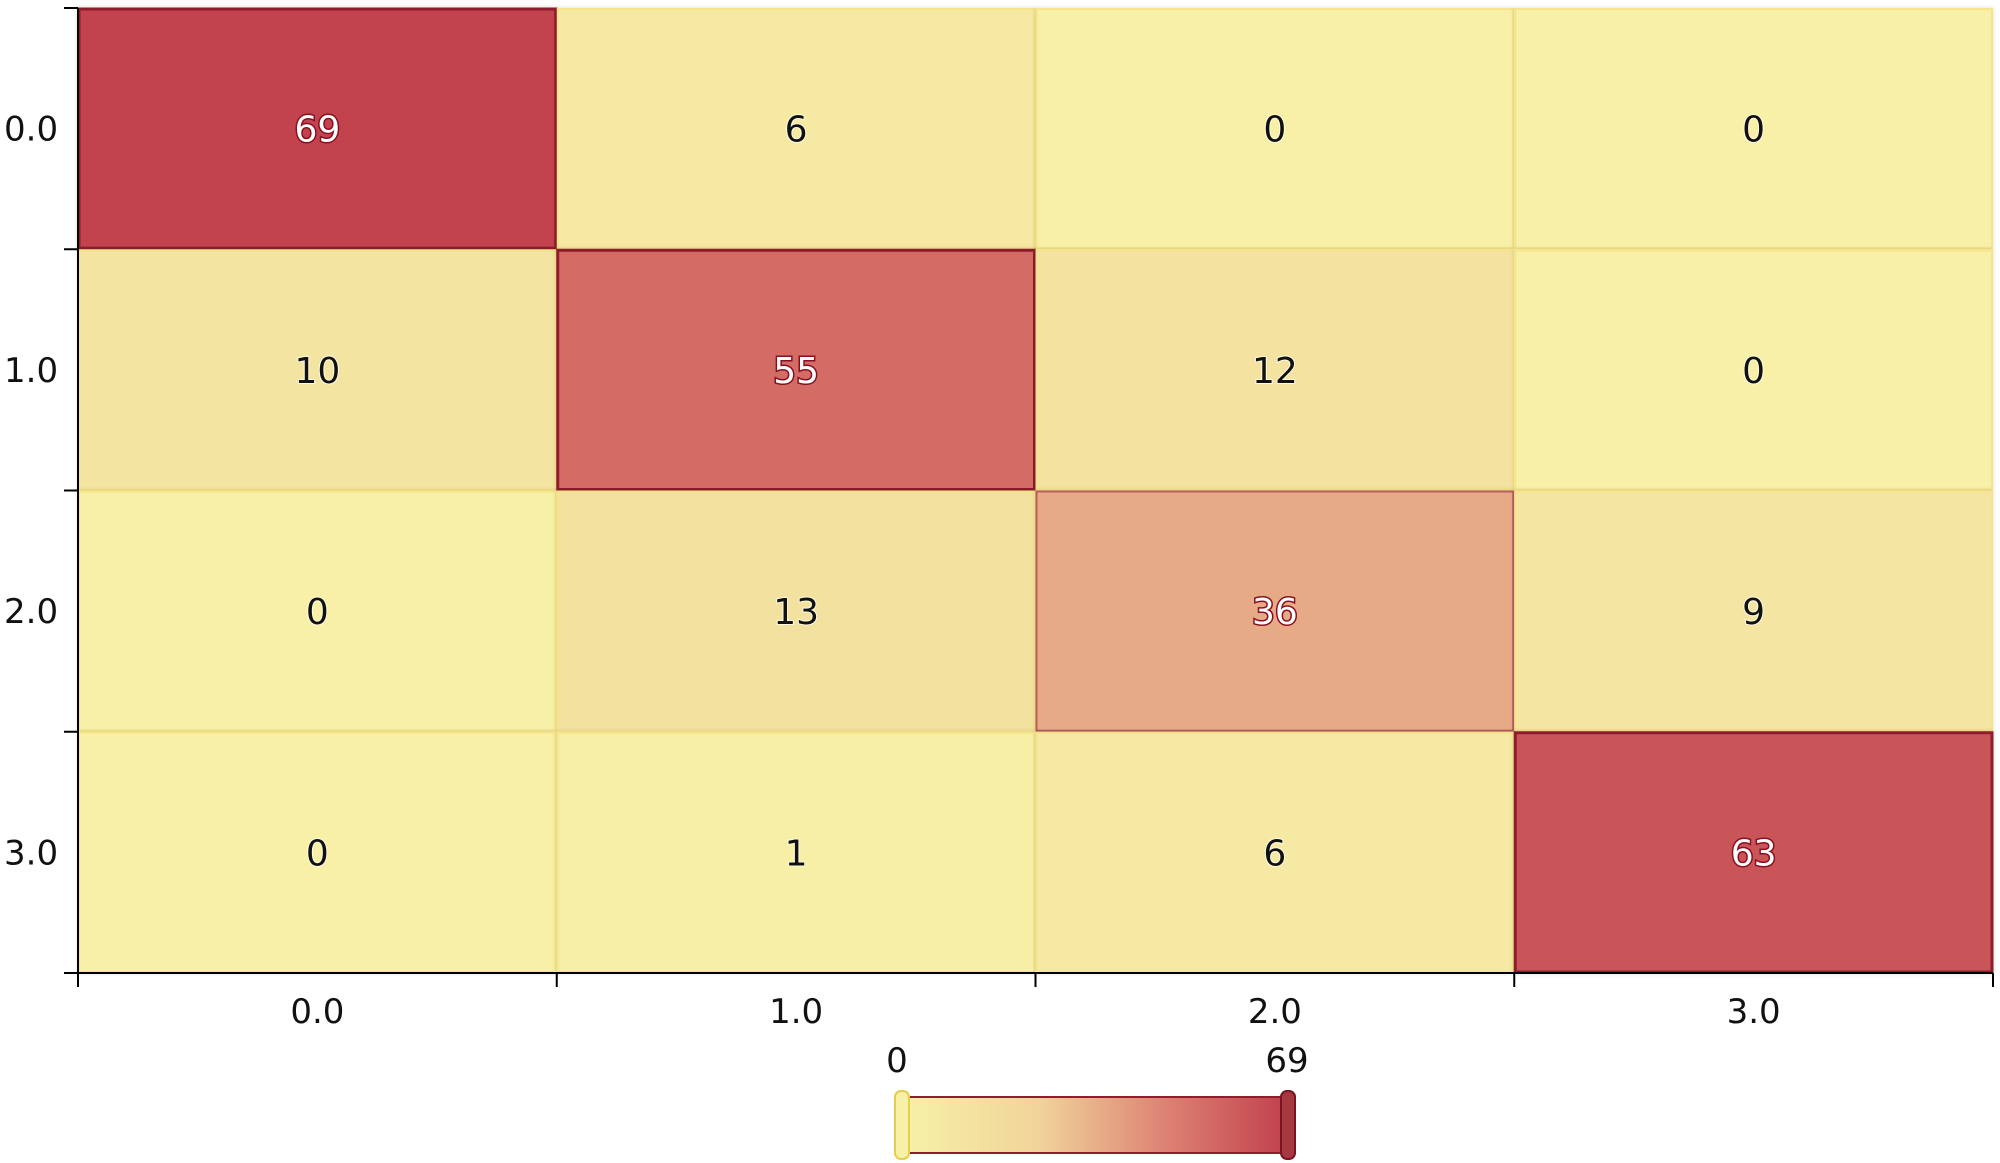 The height and width of the screenshot is (1163, 2000). I want to click on y-tick-label: 1.0, so click(31, 371).